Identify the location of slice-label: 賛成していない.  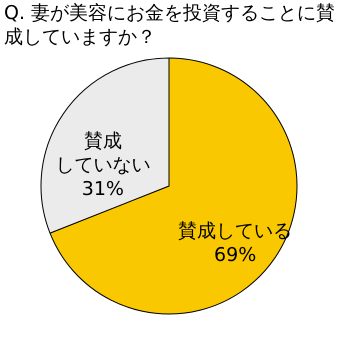
(102, 153).